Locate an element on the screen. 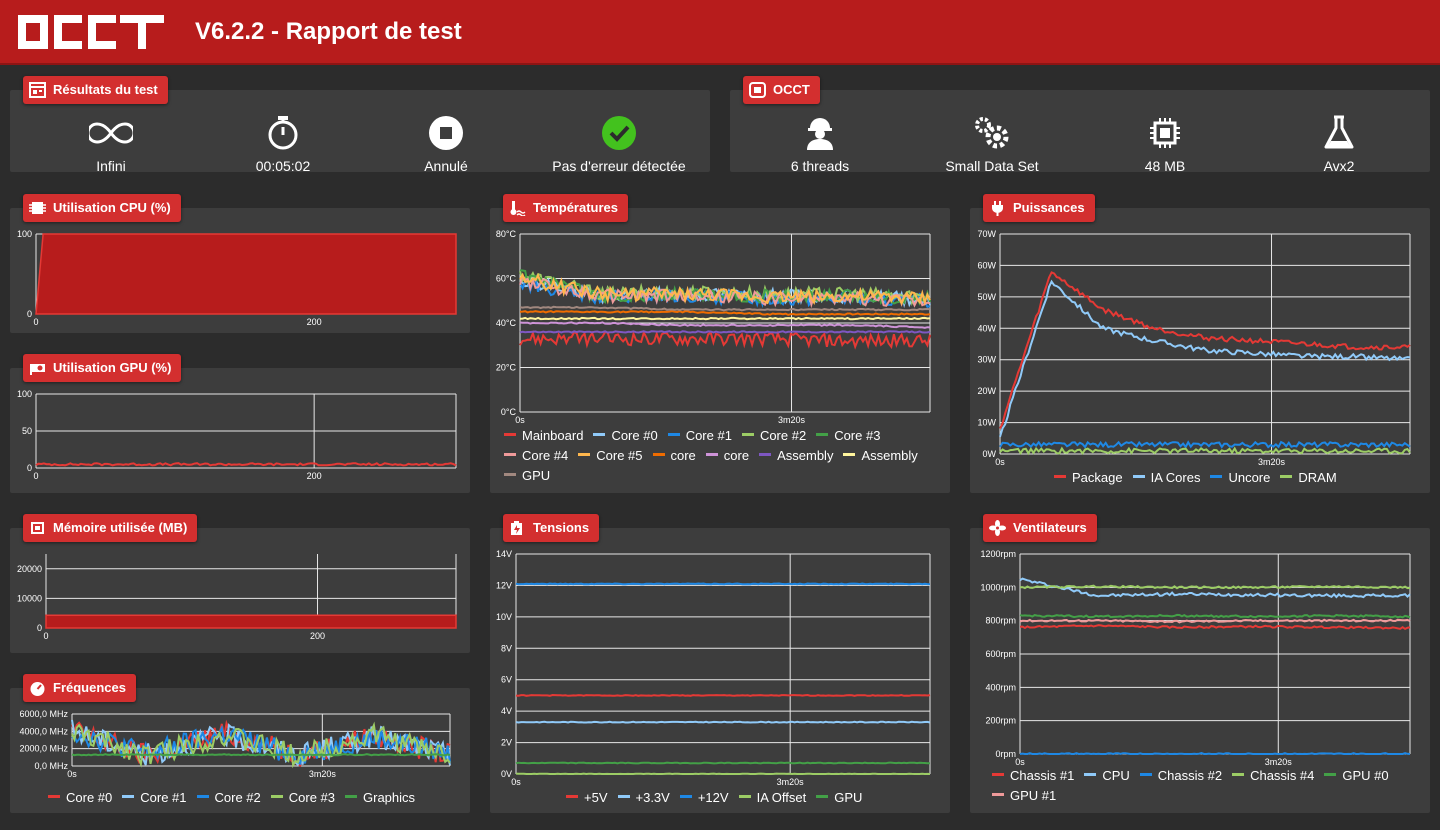 This screenshot has height=830, width=1440. power-legend-item: IA Cores is located at coordinates (1166, 478).